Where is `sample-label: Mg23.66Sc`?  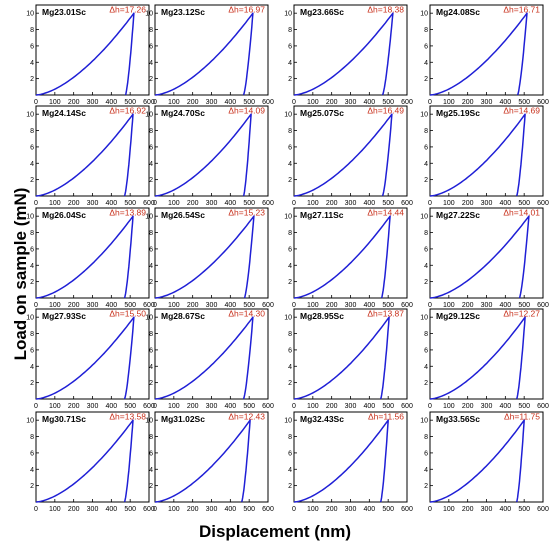
sample-label: Mg23.66Sc is located at coordinates (322, 12).